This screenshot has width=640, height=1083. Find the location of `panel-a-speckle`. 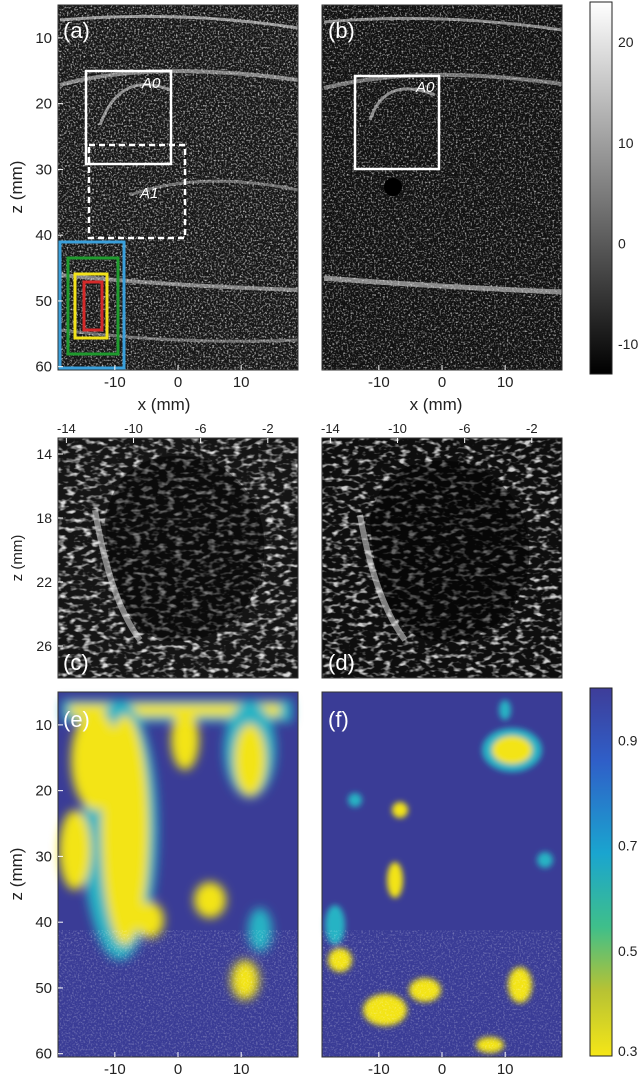

panel-a-speckle is located at coordinates (178, 187).